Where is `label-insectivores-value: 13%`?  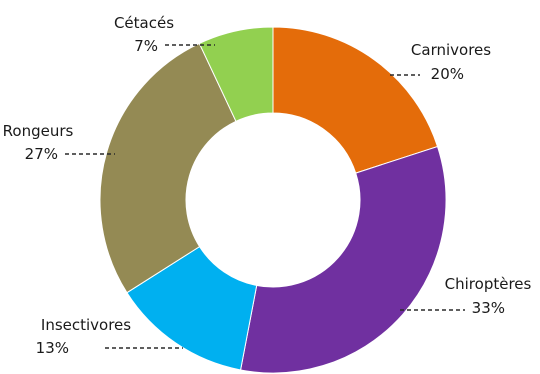
label-insectivores-value: 13% is located at coordinates (52, 348).